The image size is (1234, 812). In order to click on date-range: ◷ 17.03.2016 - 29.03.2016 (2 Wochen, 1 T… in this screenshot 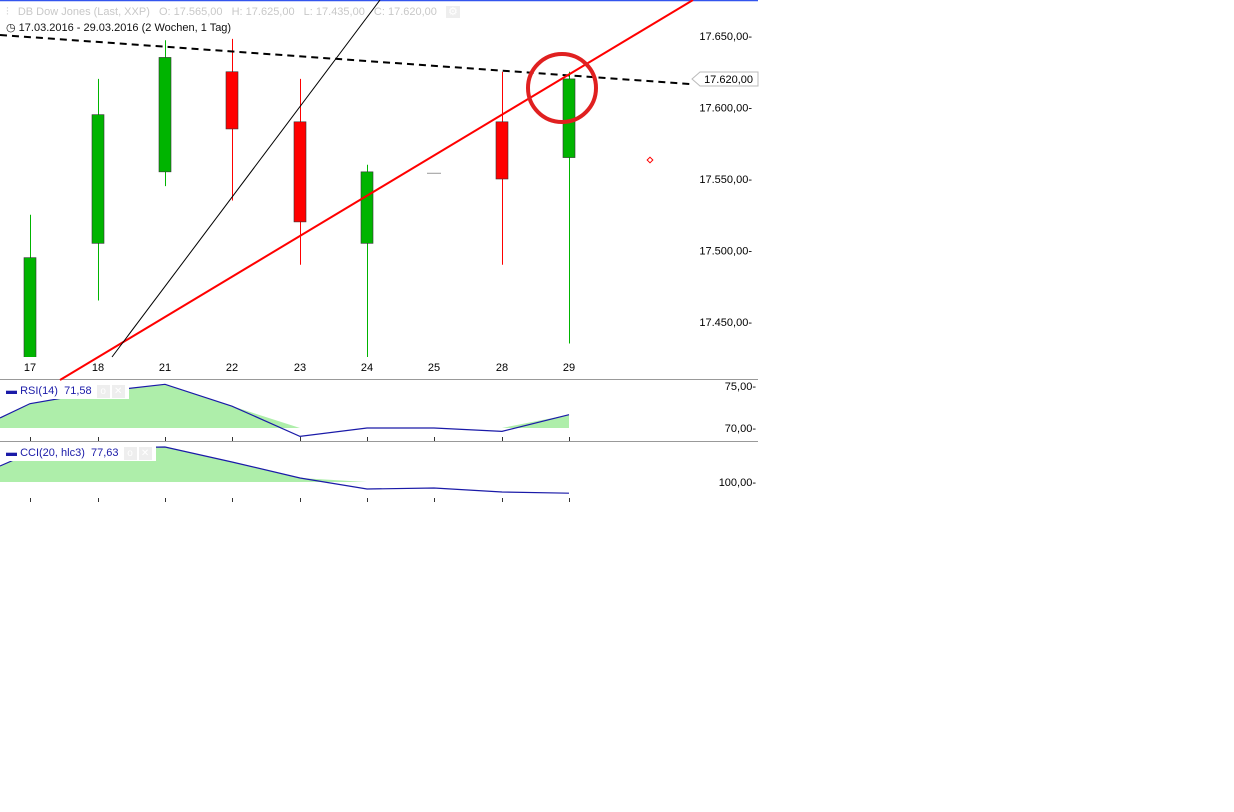, I will do `click(118, 27)`.